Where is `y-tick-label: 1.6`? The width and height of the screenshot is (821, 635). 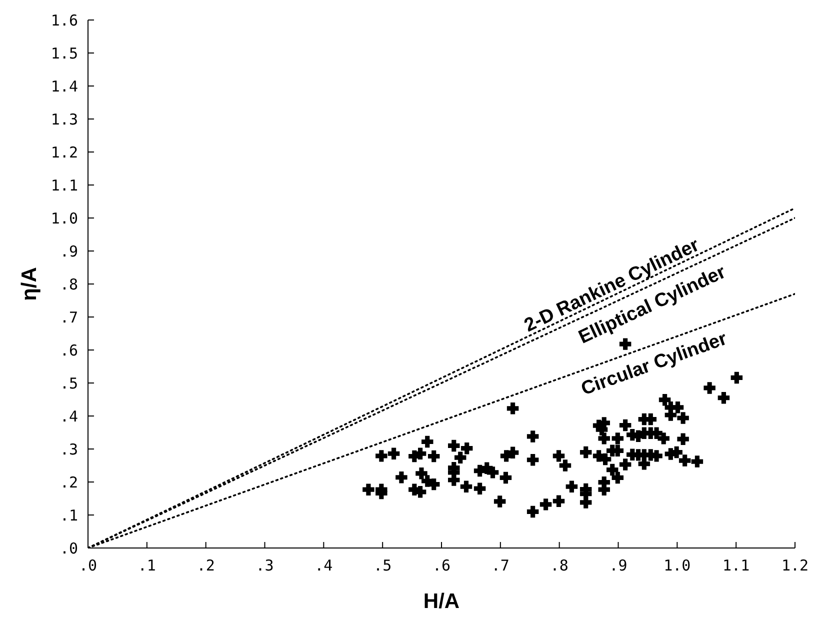 y-tick-label: 1.6 is located at coordinates (64, 20).